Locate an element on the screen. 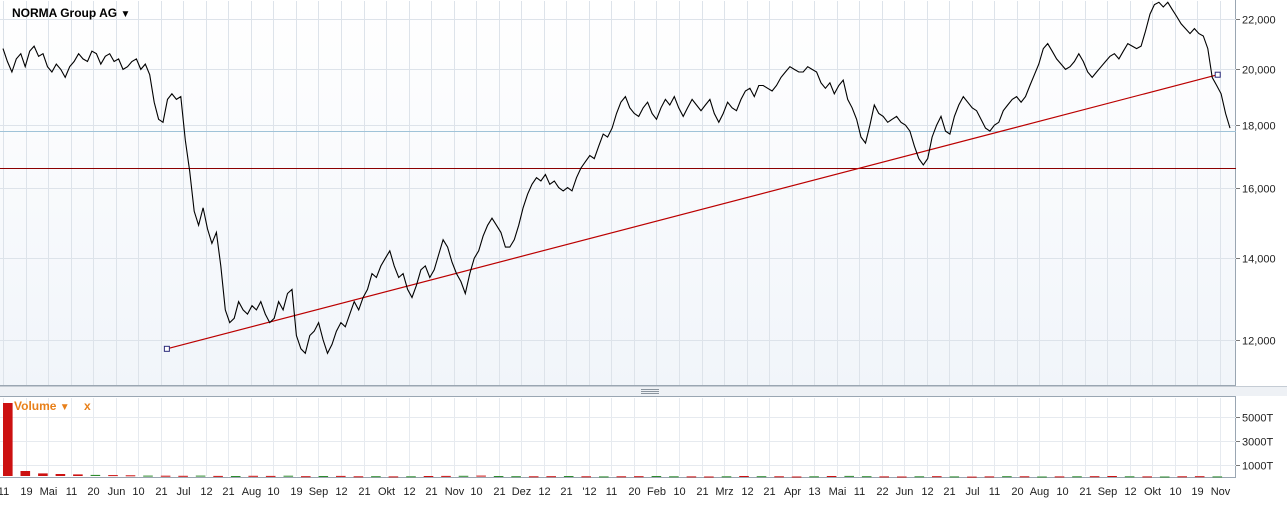  volume-tick-label: 3000T is located at coordinates (1257, 443).